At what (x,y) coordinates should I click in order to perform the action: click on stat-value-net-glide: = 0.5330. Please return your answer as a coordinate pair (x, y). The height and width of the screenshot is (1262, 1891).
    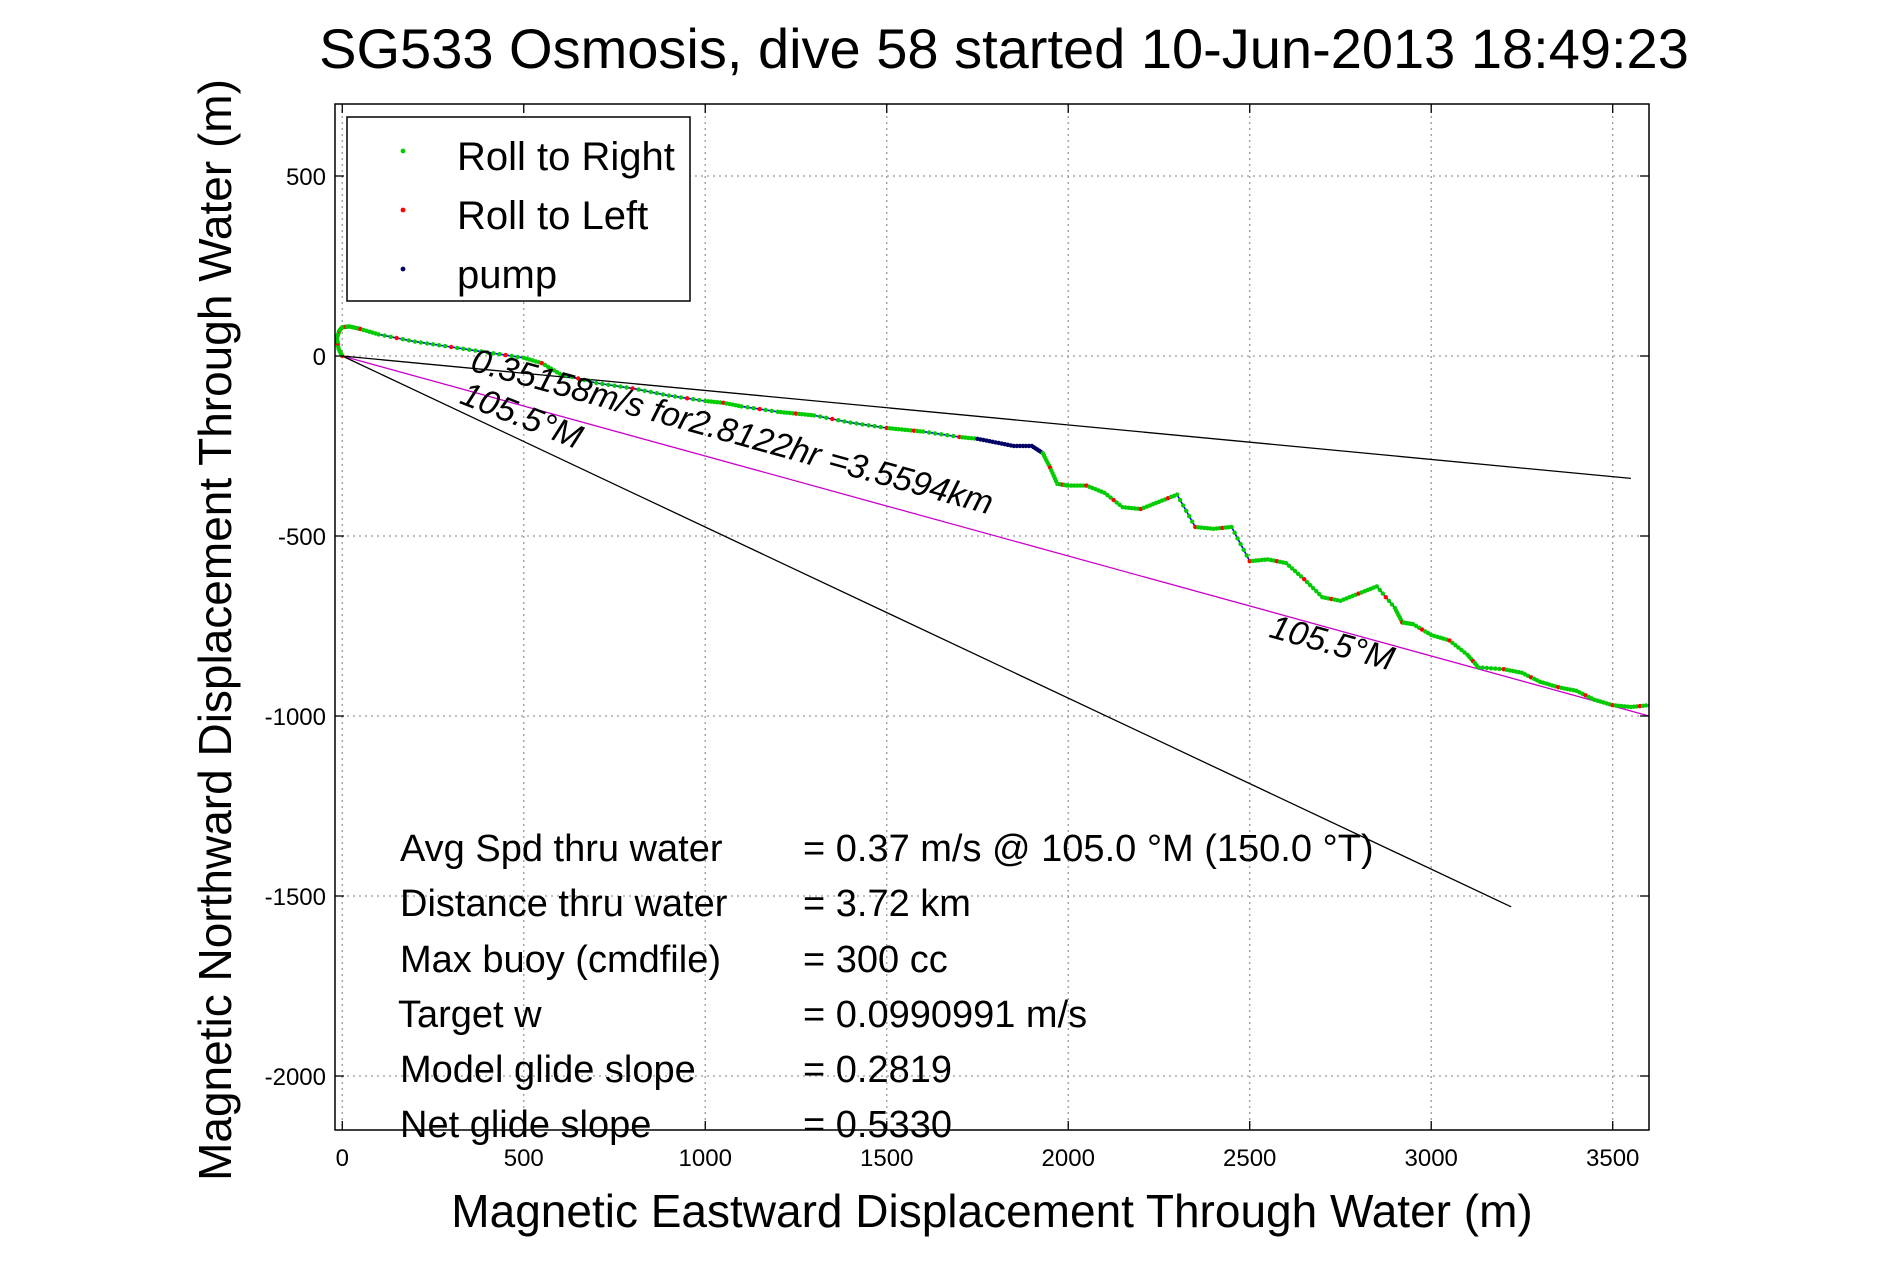
    Looking at the image, I should click on (877, 1125).